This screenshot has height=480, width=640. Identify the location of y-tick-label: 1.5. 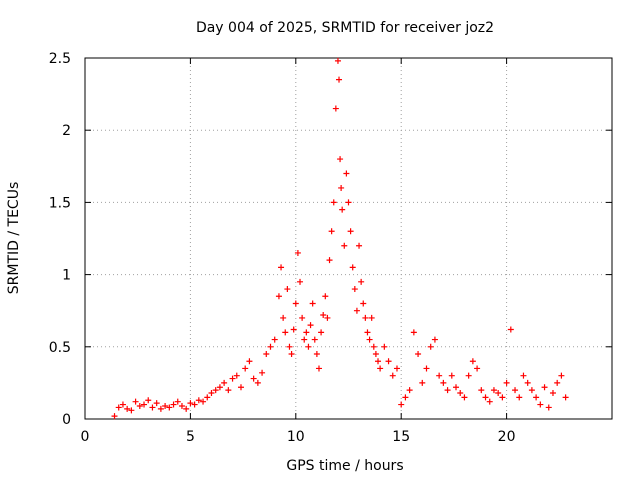
(60, 203).